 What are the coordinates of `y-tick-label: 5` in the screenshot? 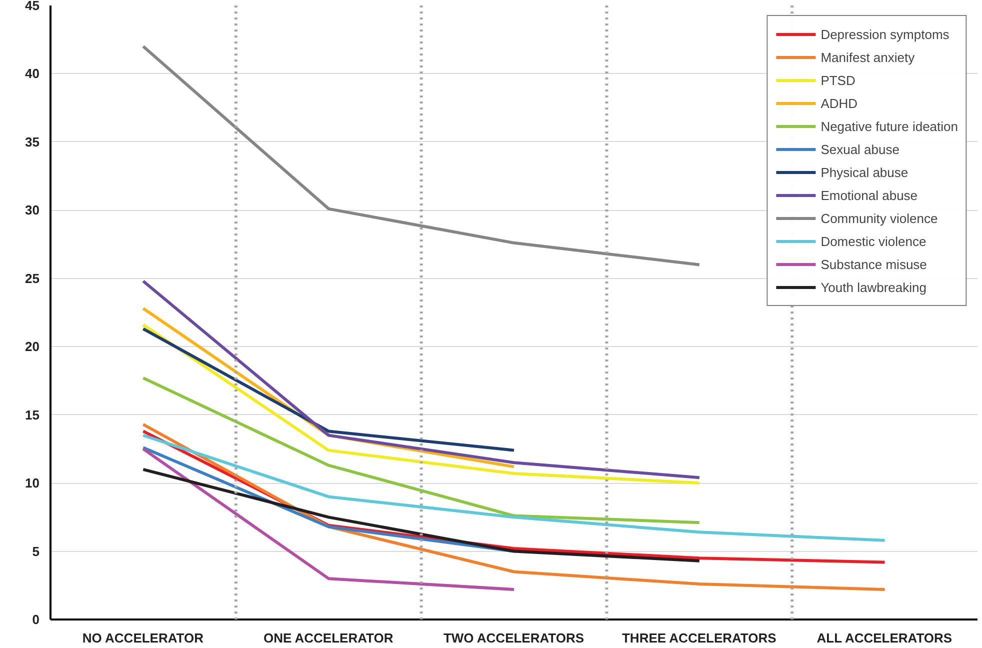 It's located at (36, 551).